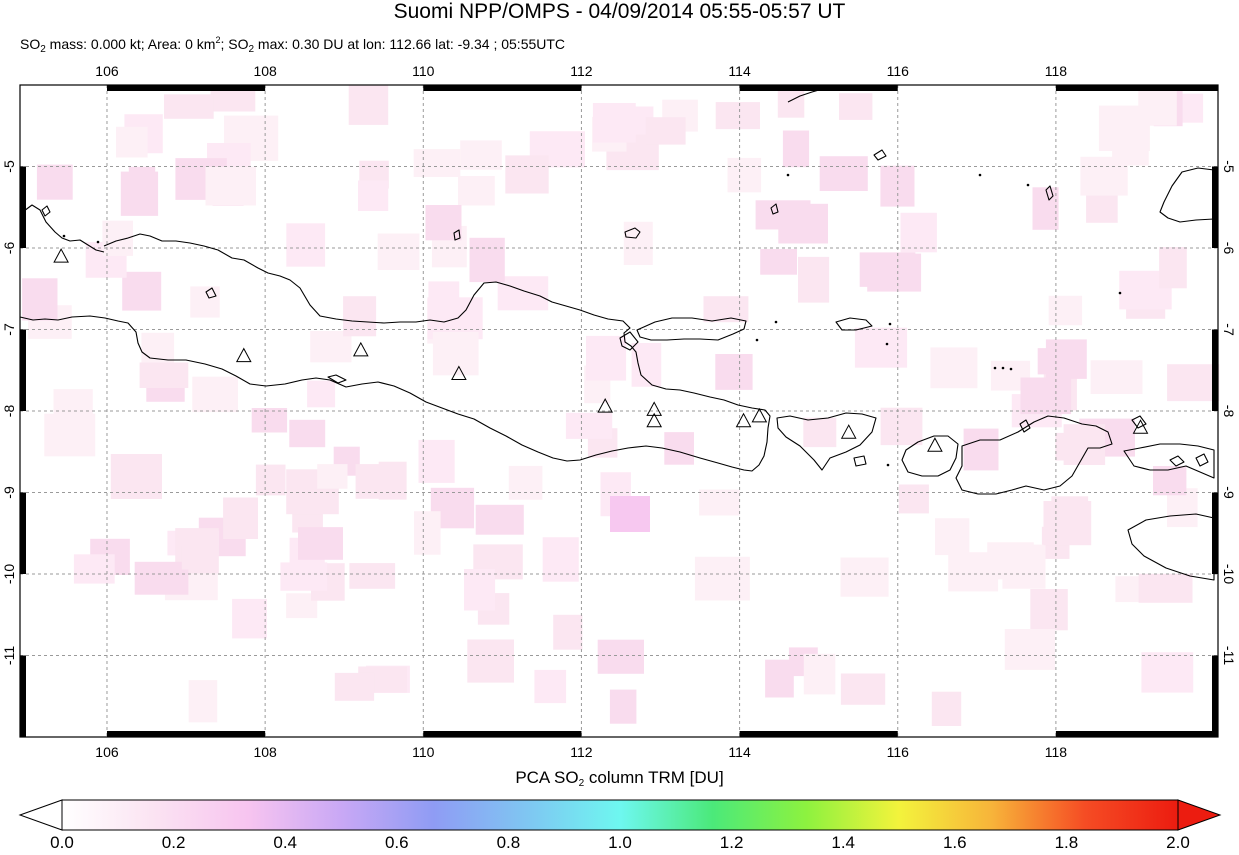 The width and height of the screenshot is (1239, 855). I want to click on colorbar-tick-label: 1.8, so click(1066, 842).